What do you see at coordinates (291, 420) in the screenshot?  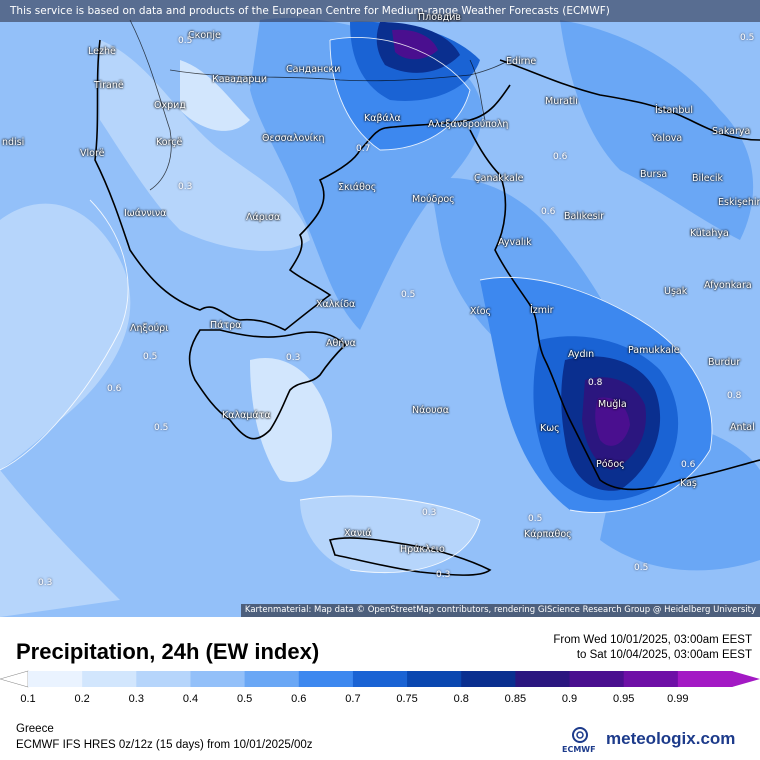 I see `field-lighter-peloponnese` at bounding box center [291, 420].